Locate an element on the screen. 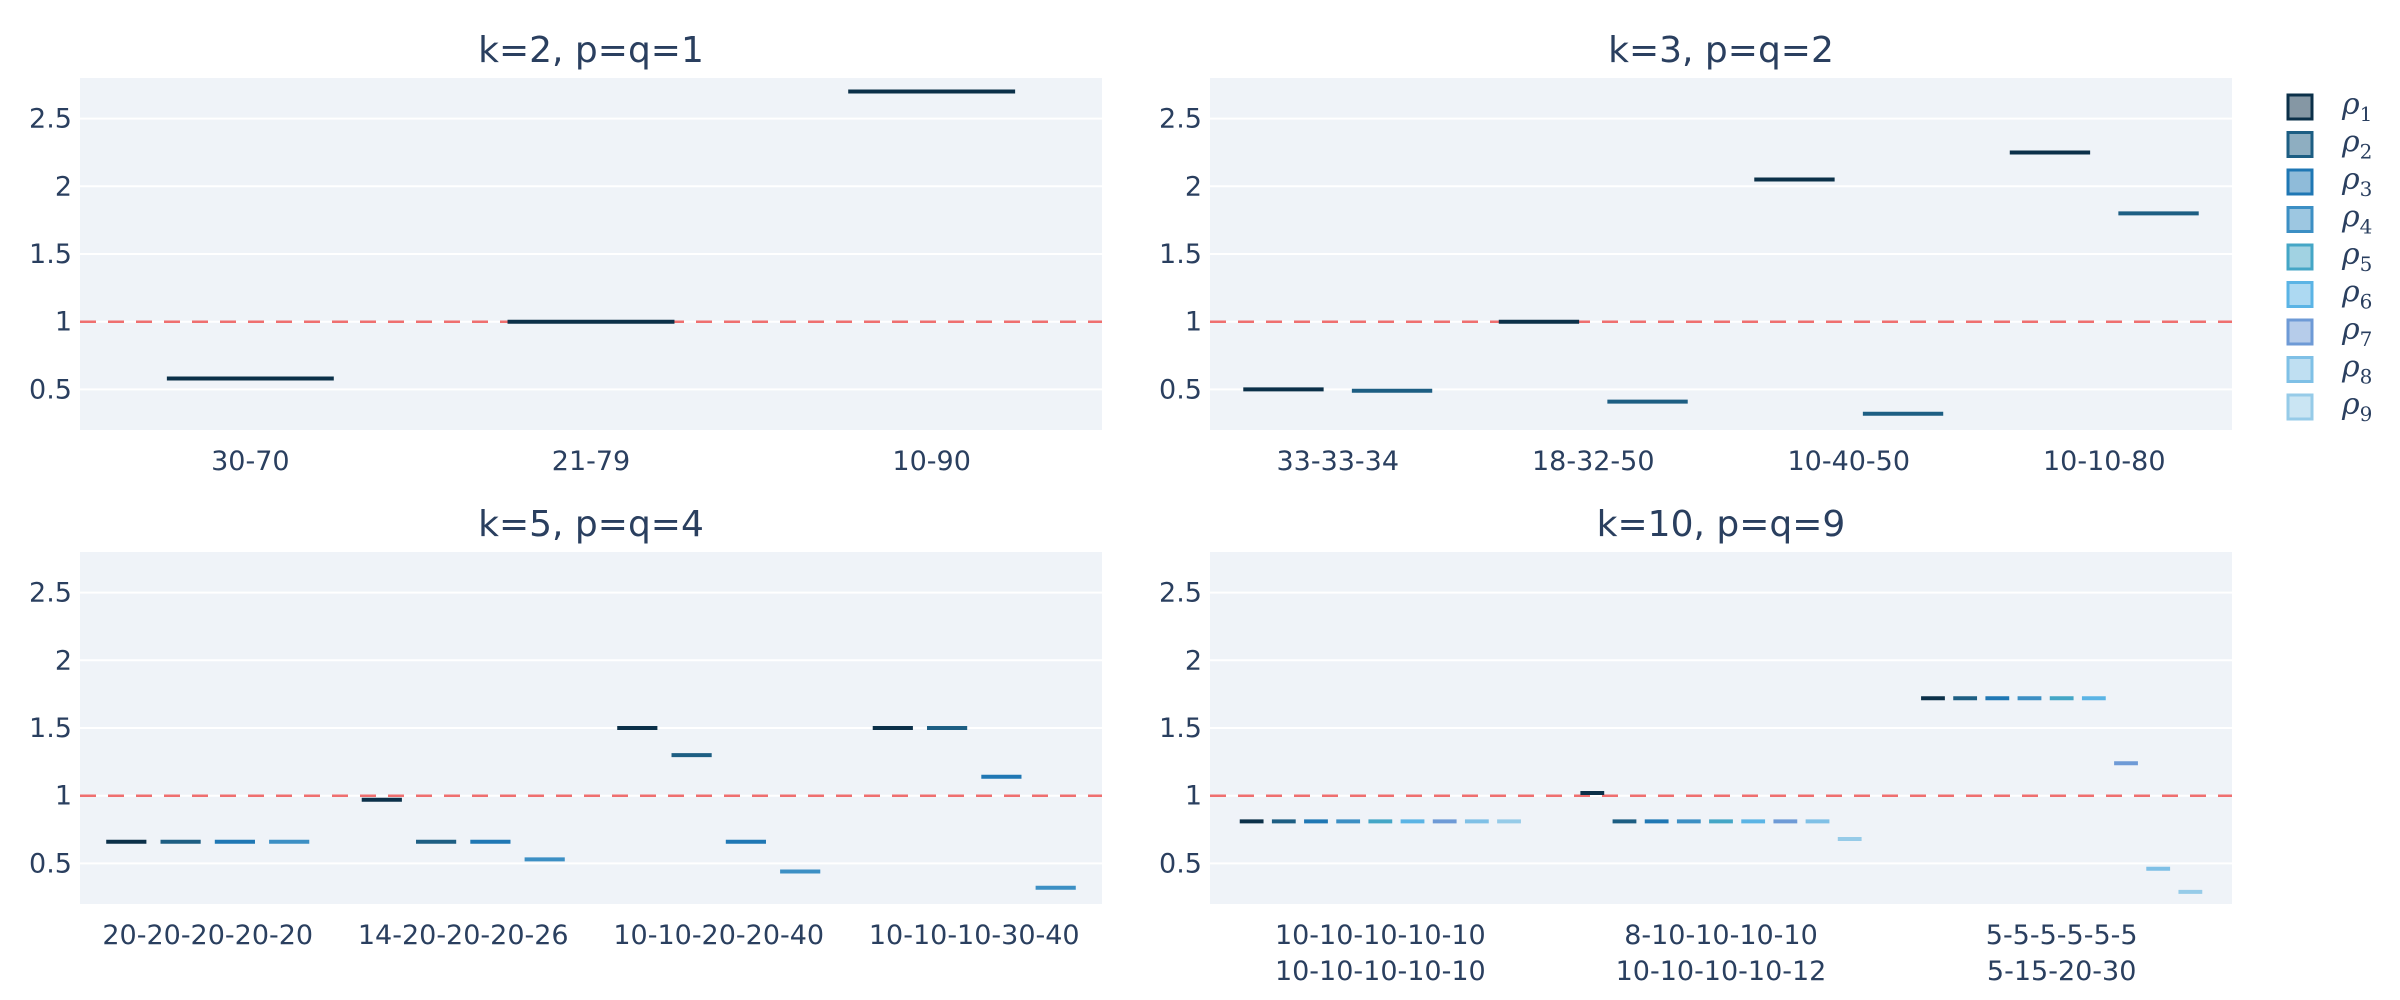  x-tick-label: 10-10-80 is located at coordinates (2104, 461).